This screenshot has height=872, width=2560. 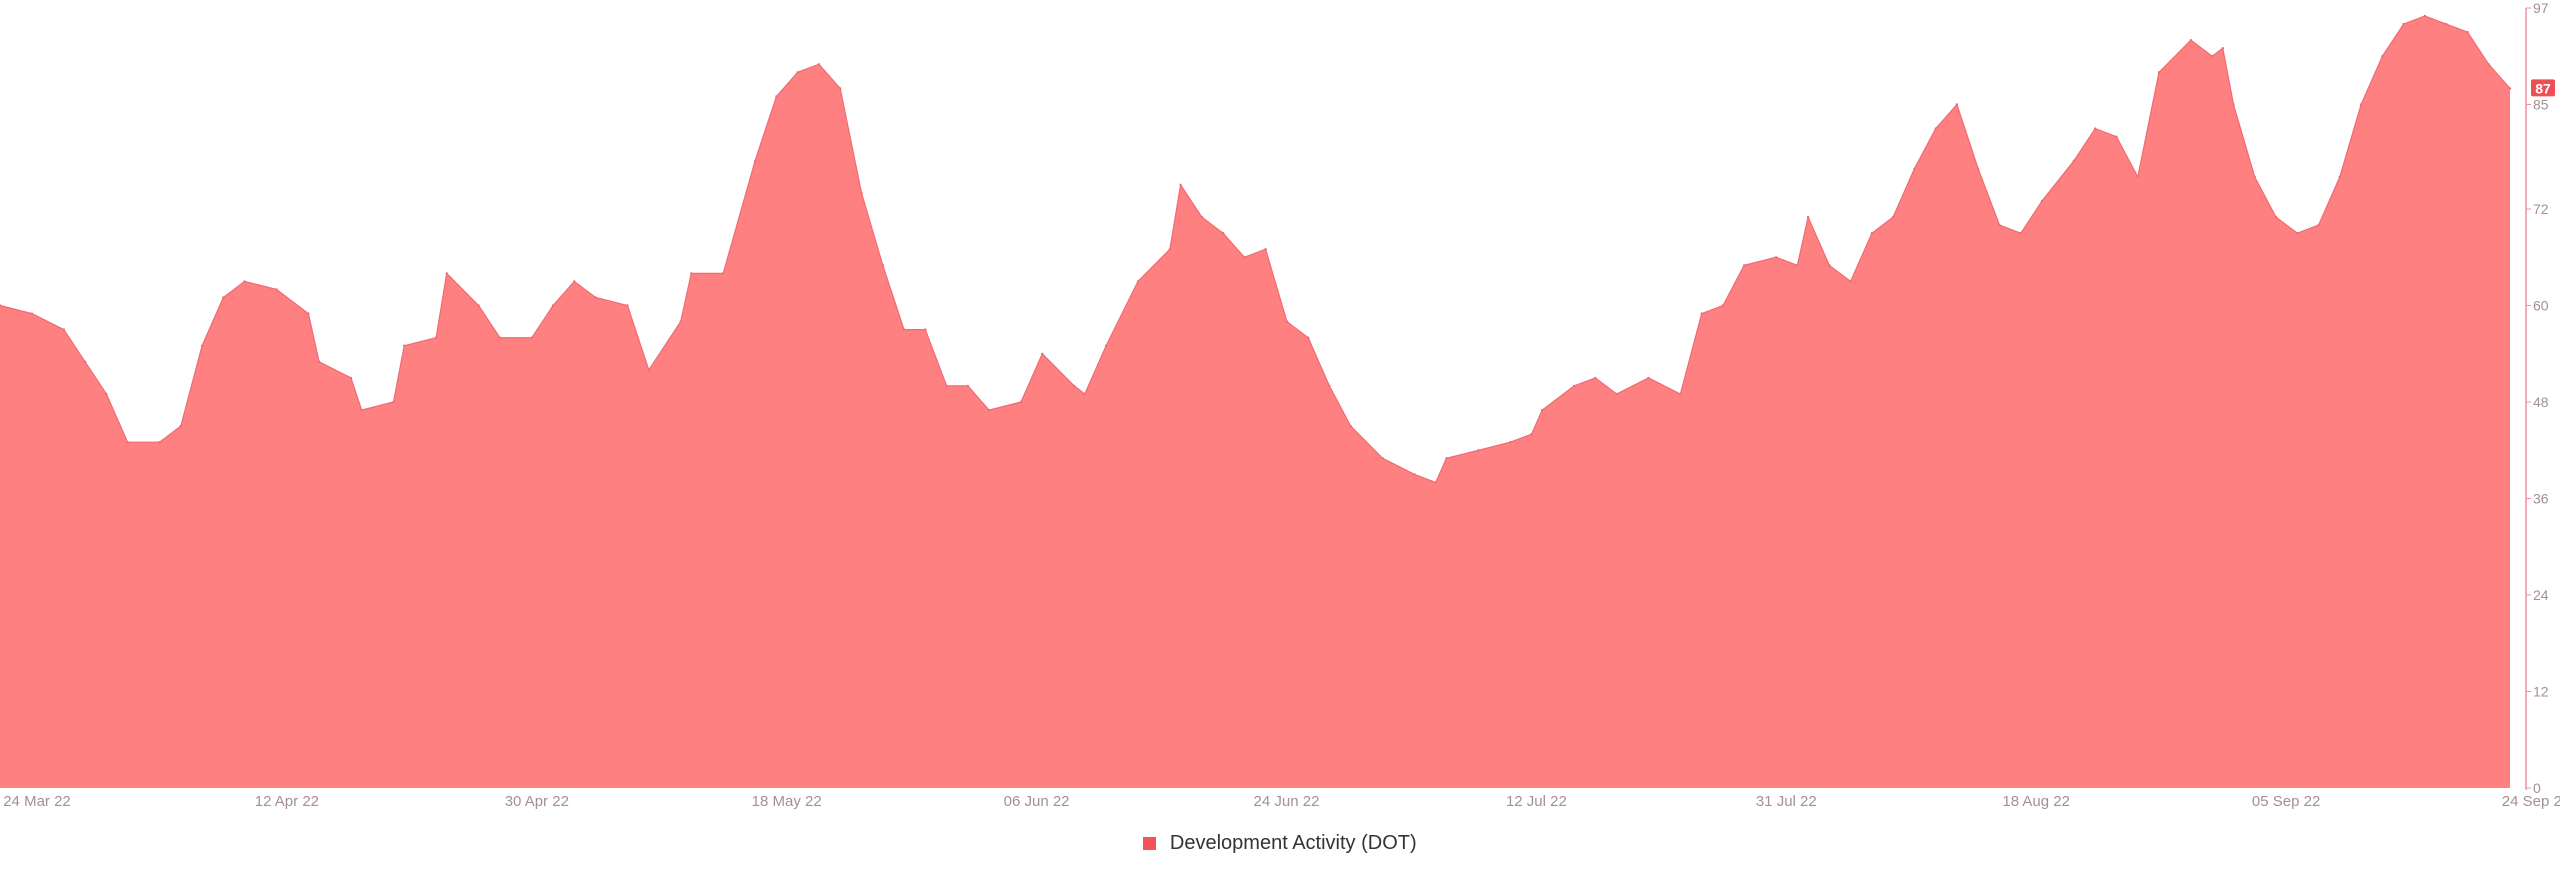 What do you see at coordinates (2537, 788) in the screenshot?
I see `y-tick-label: 0` at bounding box center [2537, 788].